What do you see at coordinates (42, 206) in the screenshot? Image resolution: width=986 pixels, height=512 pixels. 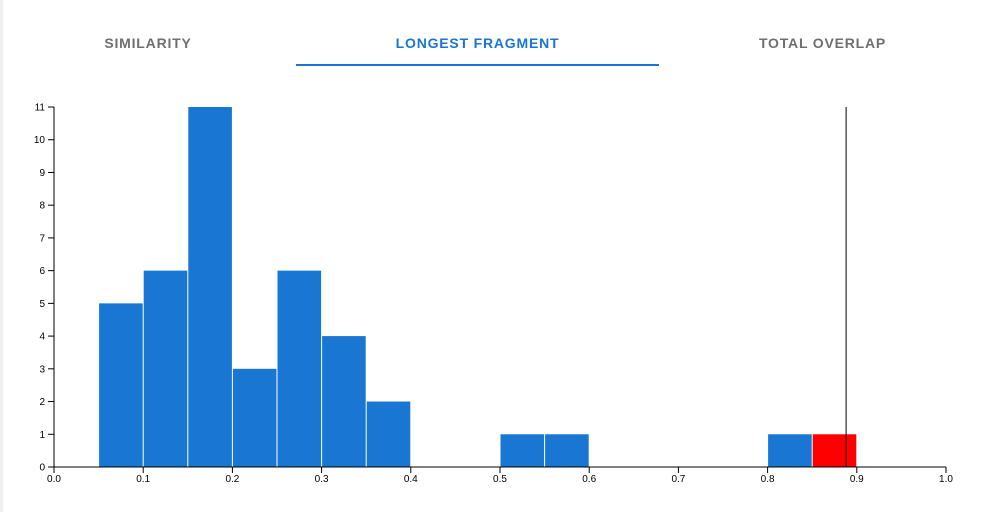 I see `y-tick-label: 8` at bounding box center [42, 206].